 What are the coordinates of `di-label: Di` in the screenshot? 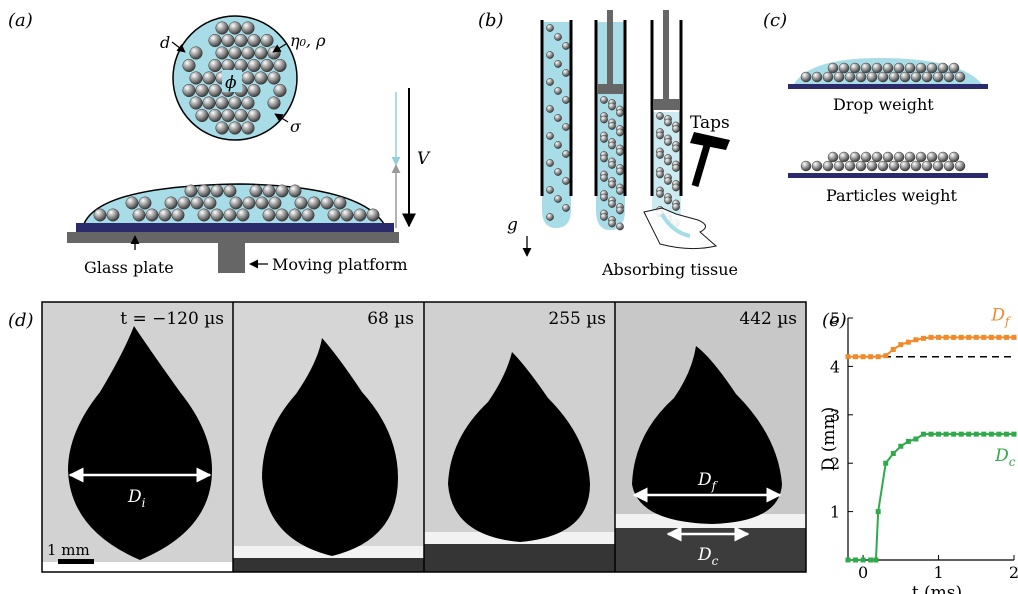 It's located at (136, 498).